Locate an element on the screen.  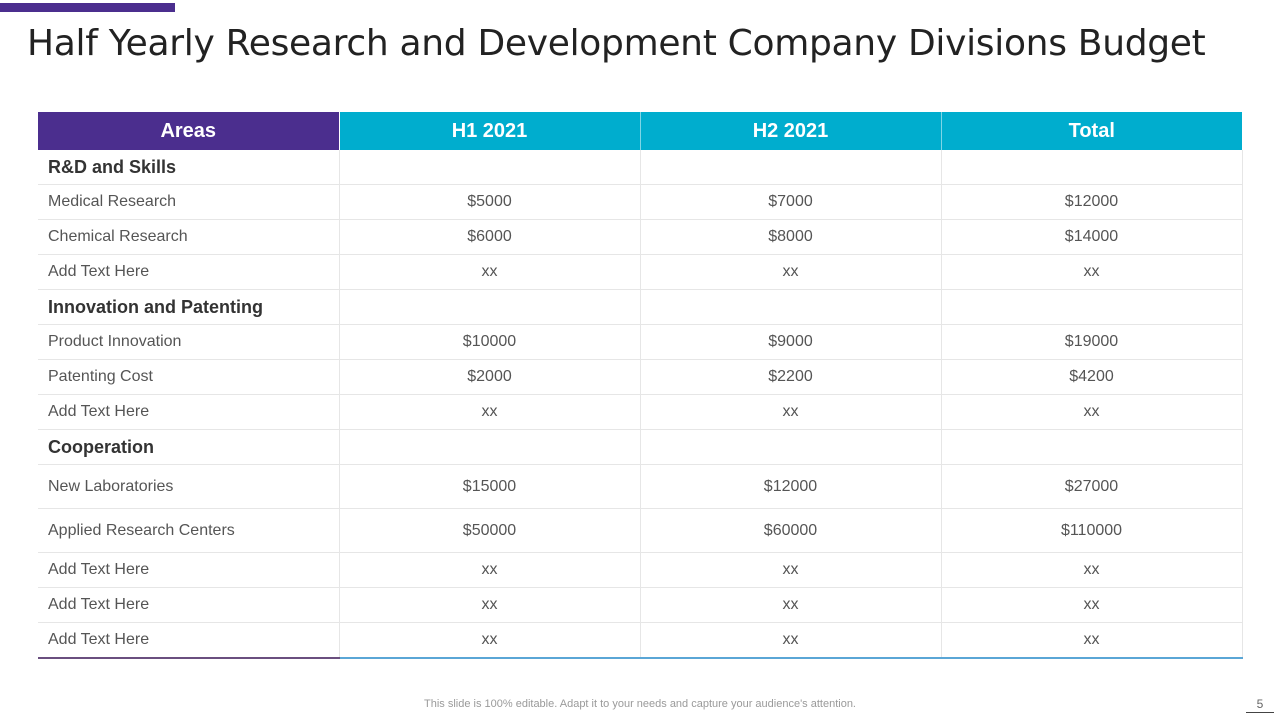
table-row: Product Innovation $10000 $9000 $19000 is located at coordinates (640, 342).